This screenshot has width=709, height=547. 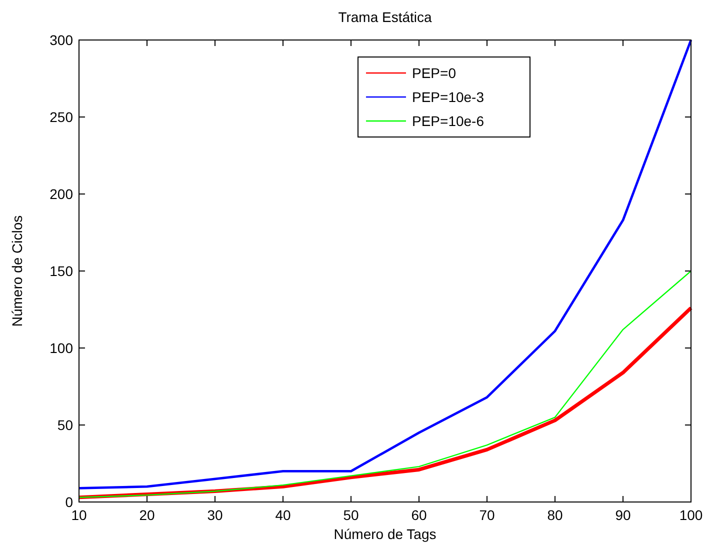 What do you see at coordinates (448, 97) in the screenshot?
I see `legend-label: PEP=10e-3` at bounding box center [448, 97].